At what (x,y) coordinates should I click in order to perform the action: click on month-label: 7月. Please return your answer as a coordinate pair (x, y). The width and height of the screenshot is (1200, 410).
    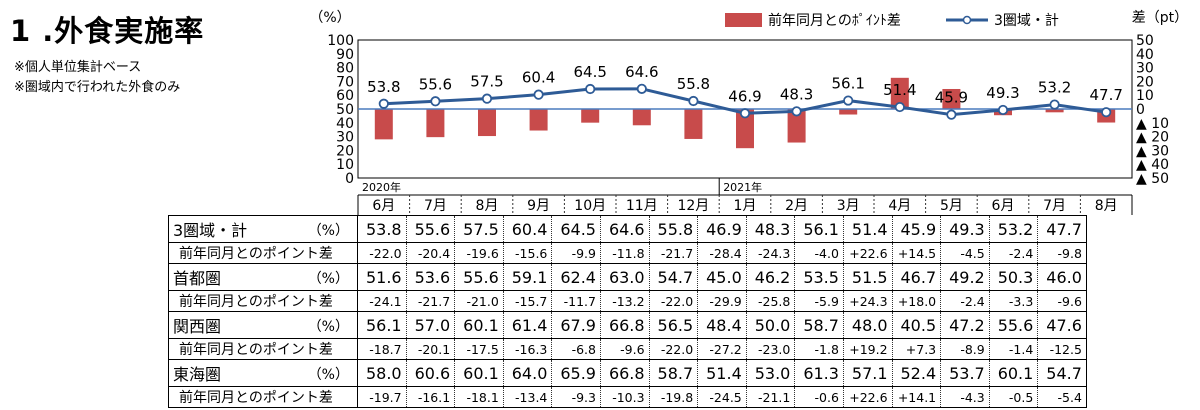
    Looking at the image, I should click on (1054, 206).